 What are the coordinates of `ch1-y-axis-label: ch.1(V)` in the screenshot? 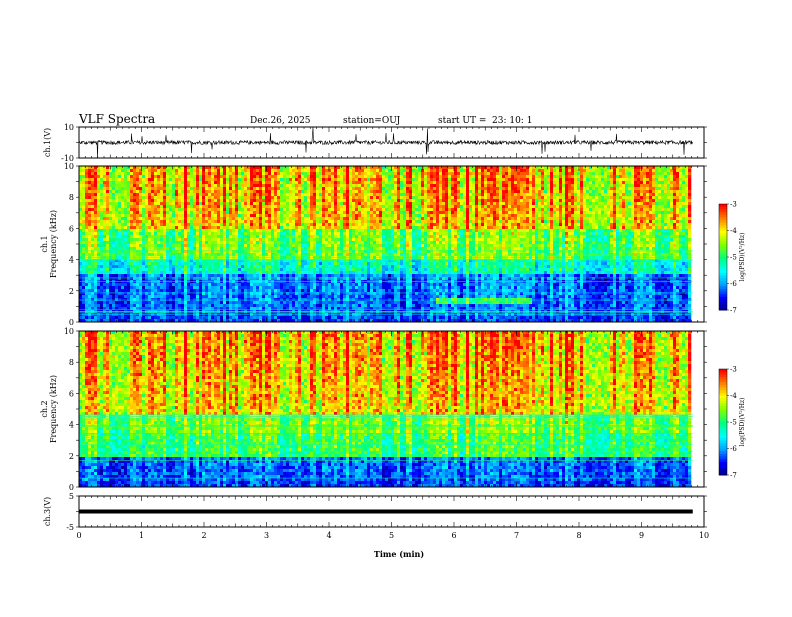 It's located at (47, 142).